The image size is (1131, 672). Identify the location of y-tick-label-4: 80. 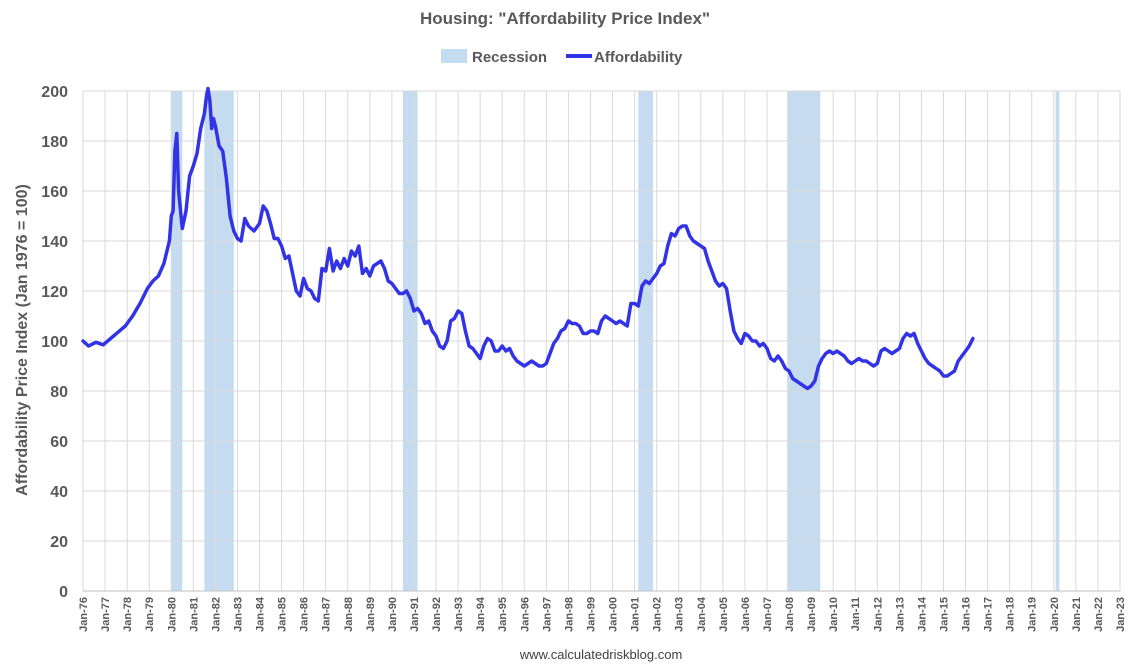
(59, 392).